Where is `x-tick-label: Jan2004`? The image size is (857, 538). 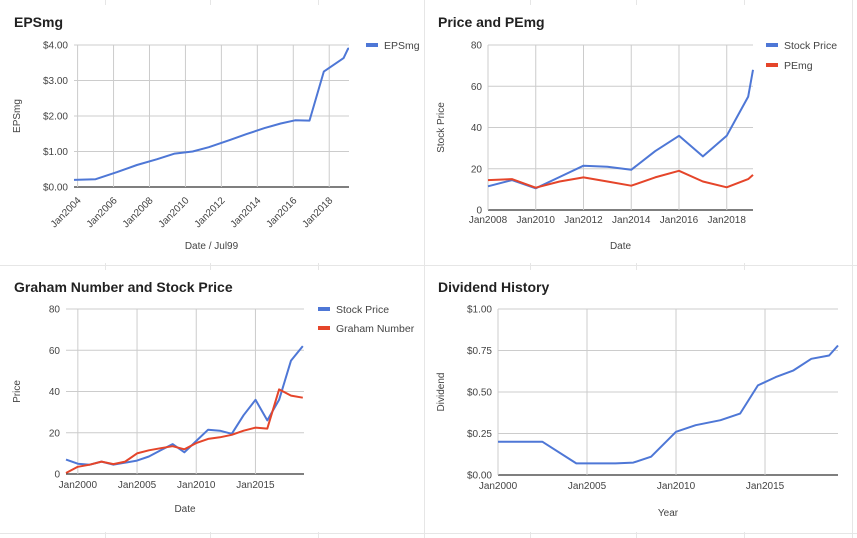 x-tick-label: Jan2004 is located at coordinates (66, 212).